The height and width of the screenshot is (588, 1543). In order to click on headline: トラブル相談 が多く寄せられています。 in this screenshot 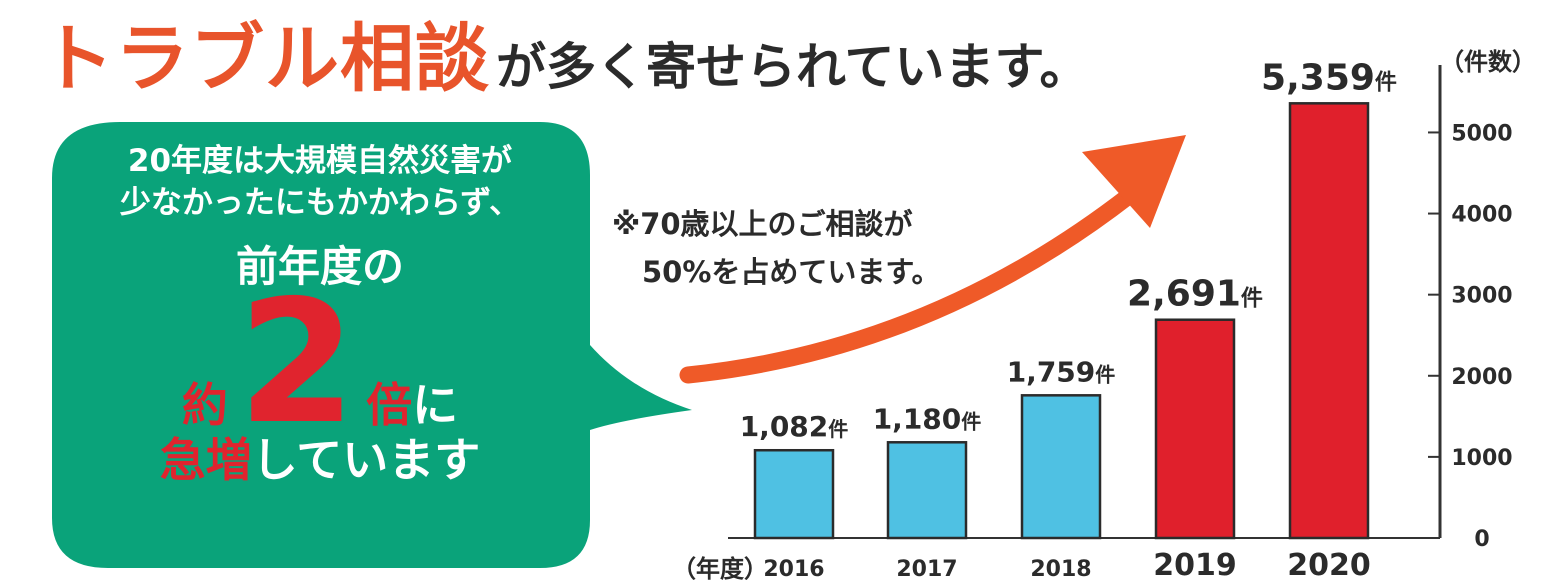, I will do `click(565, 59)`.